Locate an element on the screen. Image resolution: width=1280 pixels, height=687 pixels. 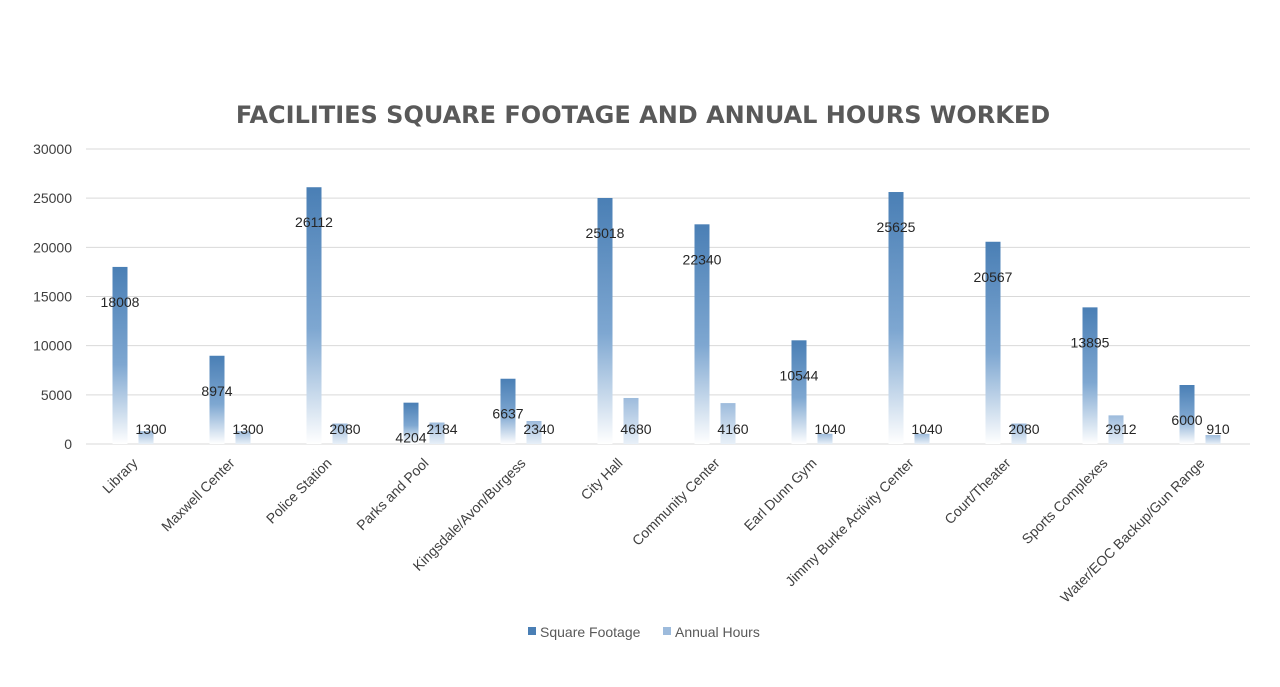
data-label-annual-hours: 2340 is located at coordinates (538, 429).